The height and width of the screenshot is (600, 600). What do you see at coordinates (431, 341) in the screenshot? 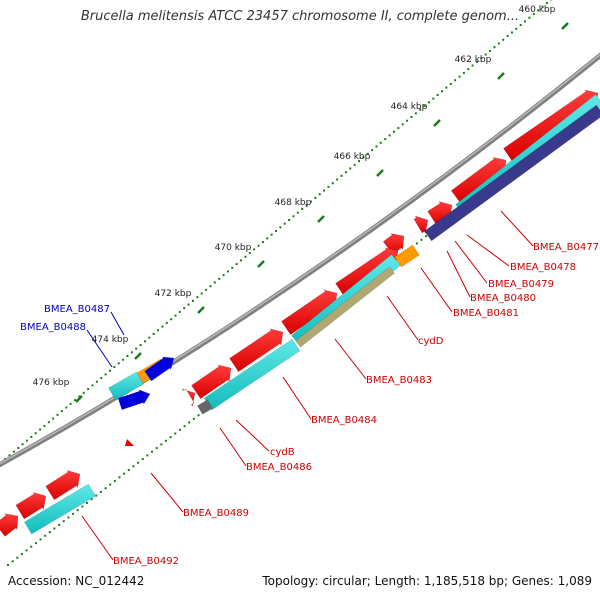
I see `gene-label: cydD` at bounding box center [431, 341].